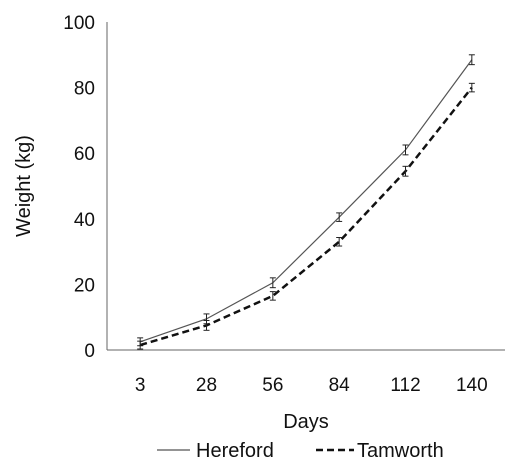 Image resolution: width=515 pixels, height=468 pixels. What do you see at coordinates (84, 285) in the screenshot?
I see `y-tick-label: 20` at bounding box center [84, 285].